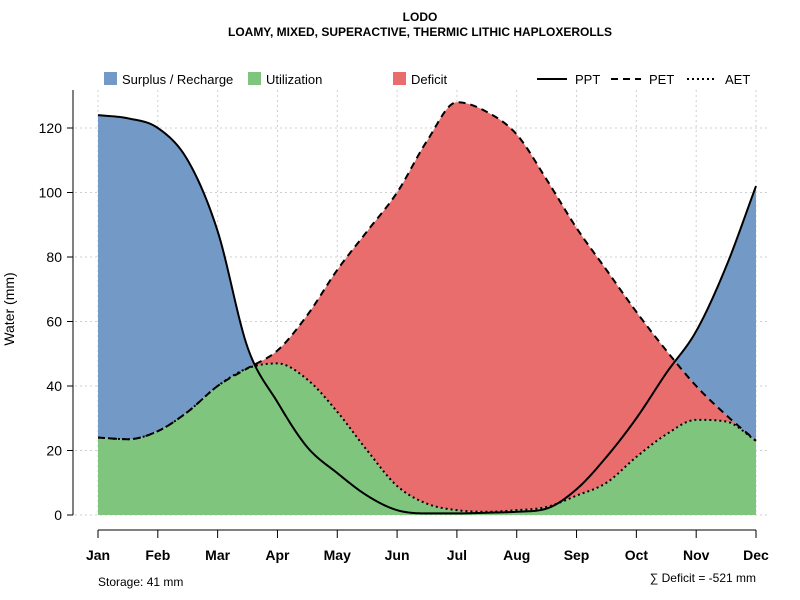  I want to click on y-tick-label: 40, so click(54, 386).